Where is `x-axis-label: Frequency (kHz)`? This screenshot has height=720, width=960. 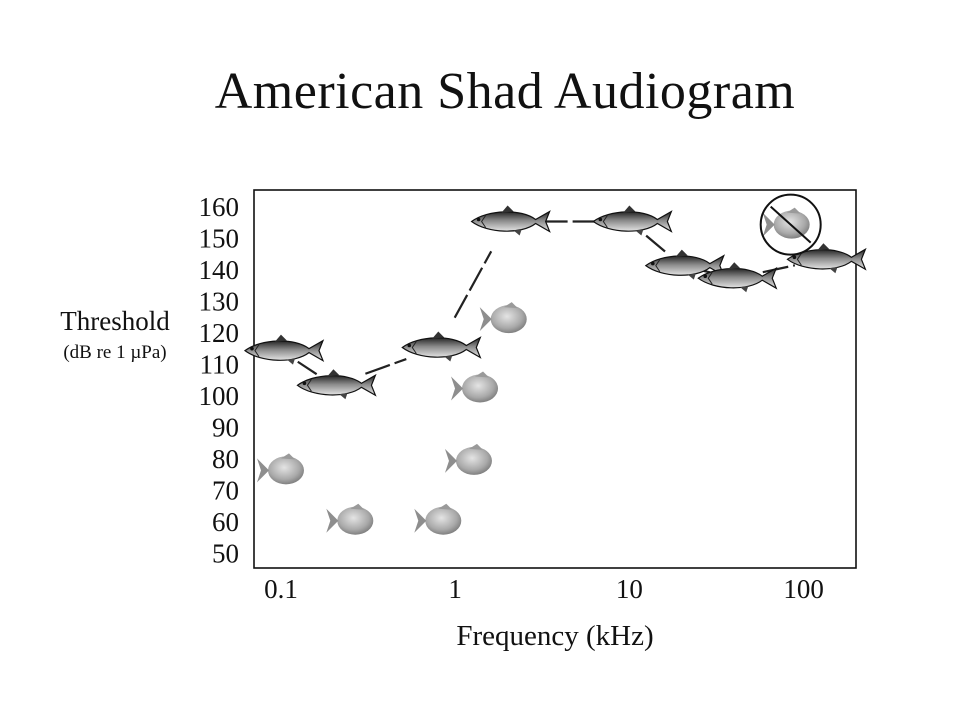 x-axis-label: Frequency (kHz) is located at coordinates (555, 636).